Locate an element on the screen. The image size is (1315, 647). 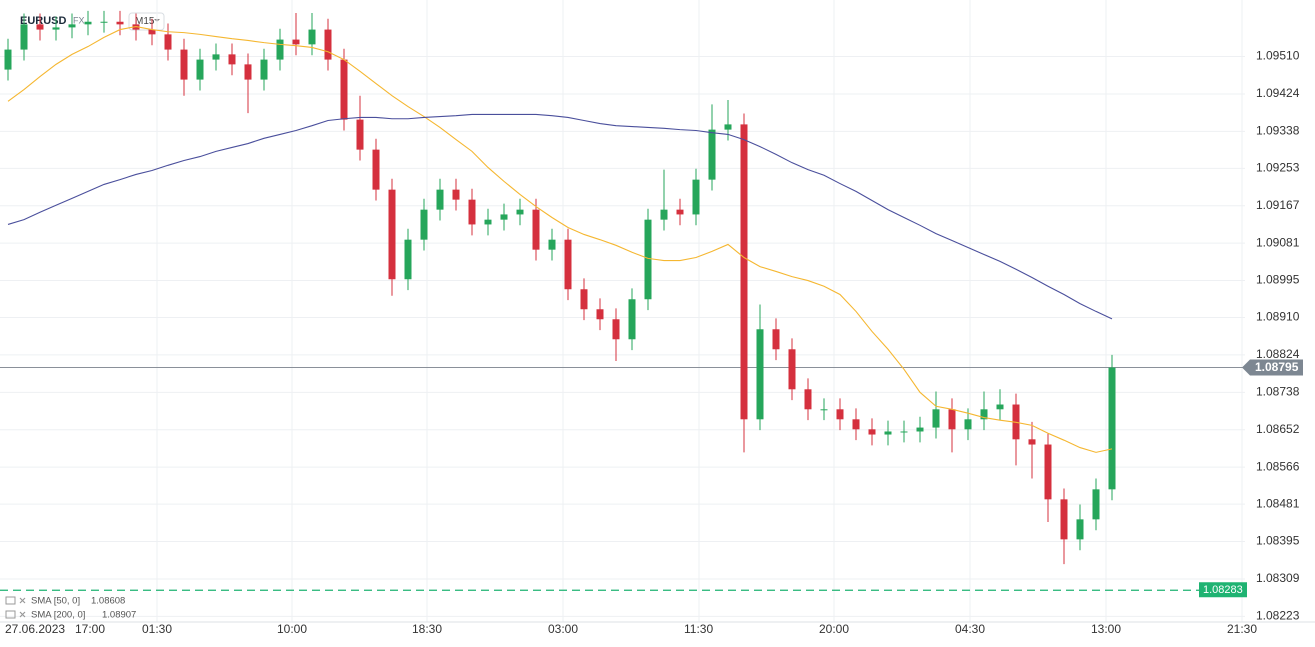
y-tick-label: 1.08995 is located at coordinates (1278, 280).